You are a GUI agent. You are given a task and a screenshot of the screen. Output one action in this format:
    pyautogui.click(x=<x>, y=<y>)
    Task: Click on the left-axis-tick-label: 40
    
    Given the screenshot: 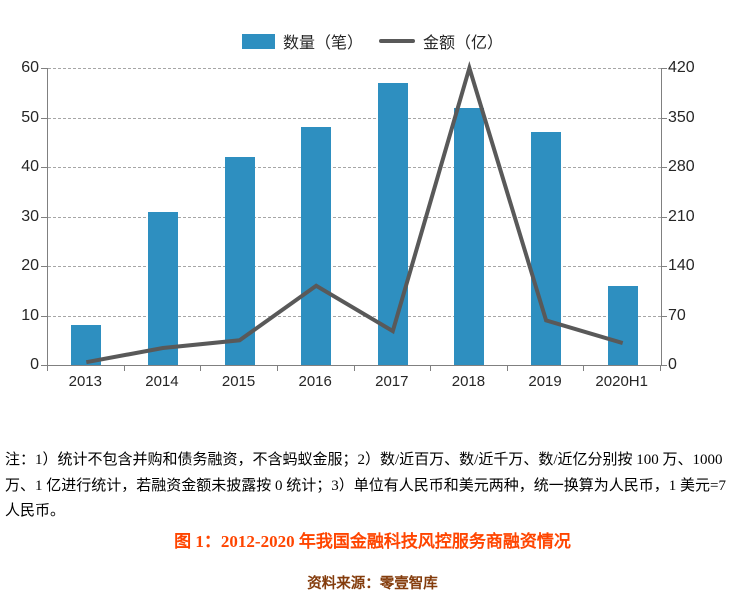 What is the action you would take?
    pyautogui.click(x=30, y=166)
    